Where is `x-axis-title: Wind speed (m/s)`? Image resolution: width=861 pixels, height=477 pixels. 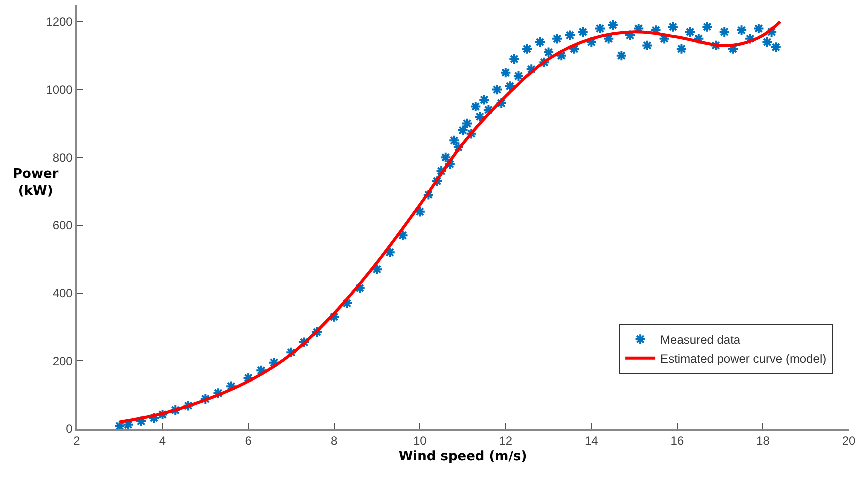 x-axis-title: Wind speed (m/s) is located at coordinates (463, 456).